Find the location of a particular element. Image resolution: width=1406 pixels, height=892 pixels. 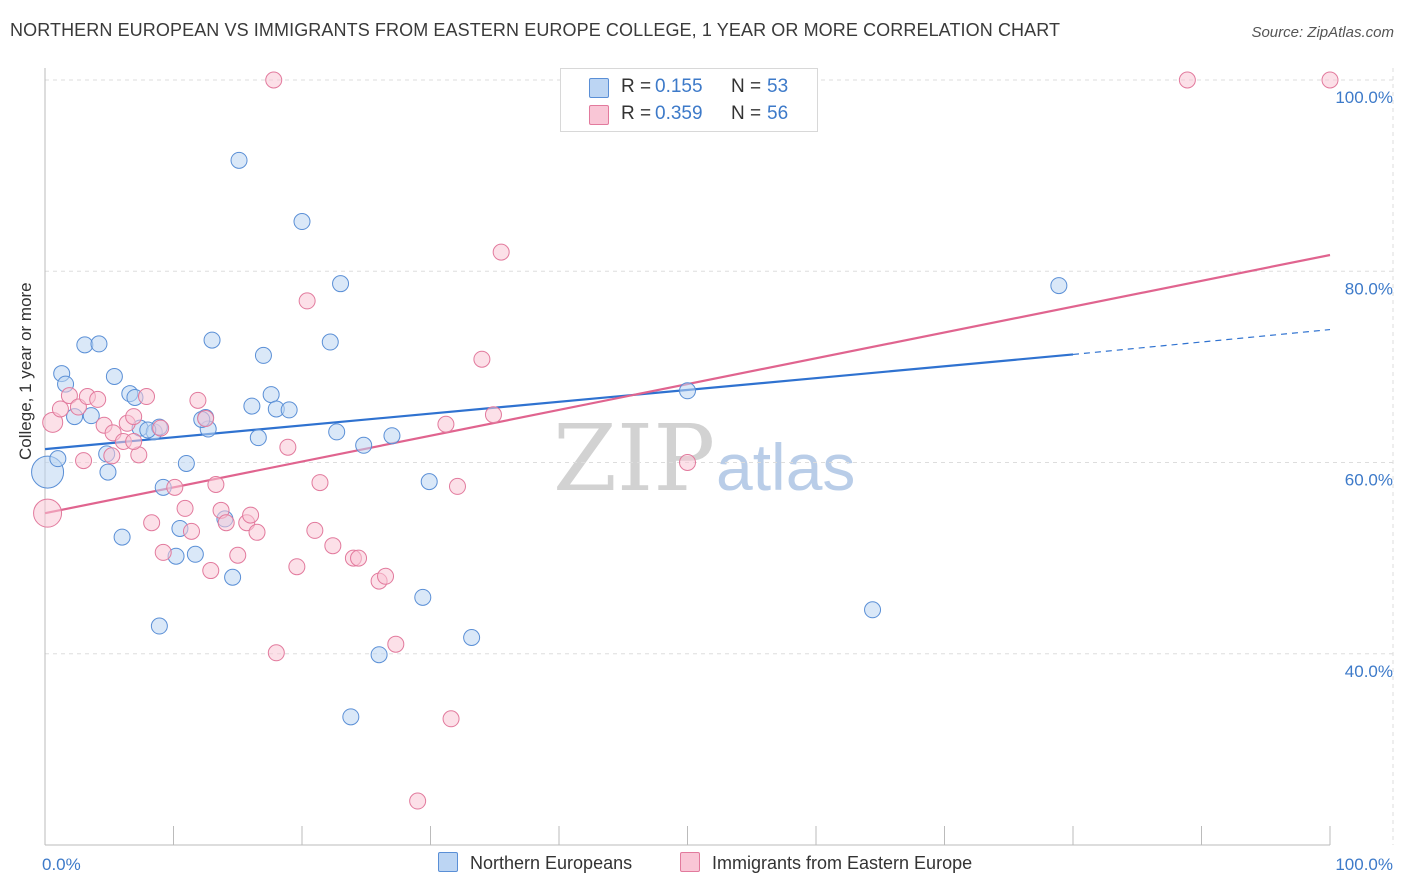

y-tick-label: 100.0% is located at coordinates (1364, 97).